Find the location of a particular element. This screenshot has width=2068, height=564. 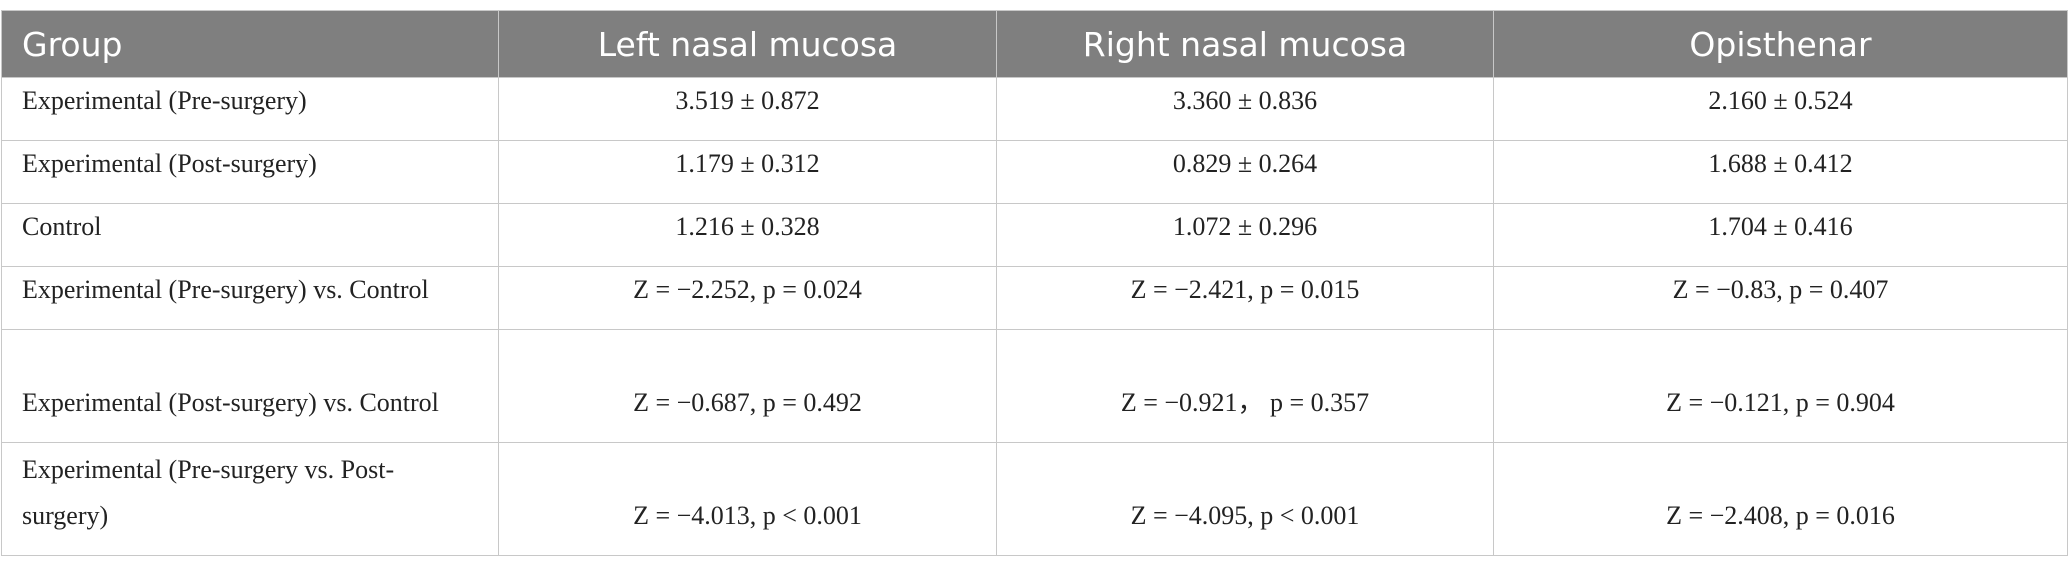

group-cell: Control is located at coordinates (250, 235).